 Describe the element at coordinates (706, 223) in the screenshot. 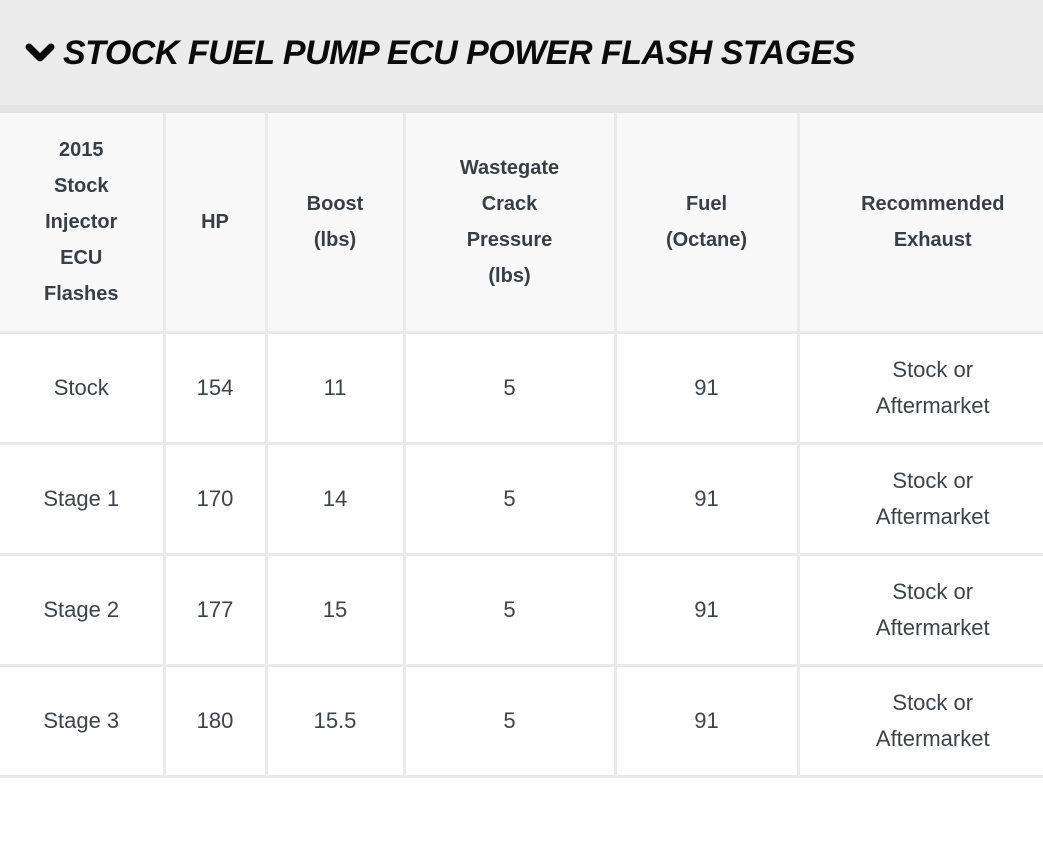

I see `column-header-fuel: Fuel (Octane)` at that location.